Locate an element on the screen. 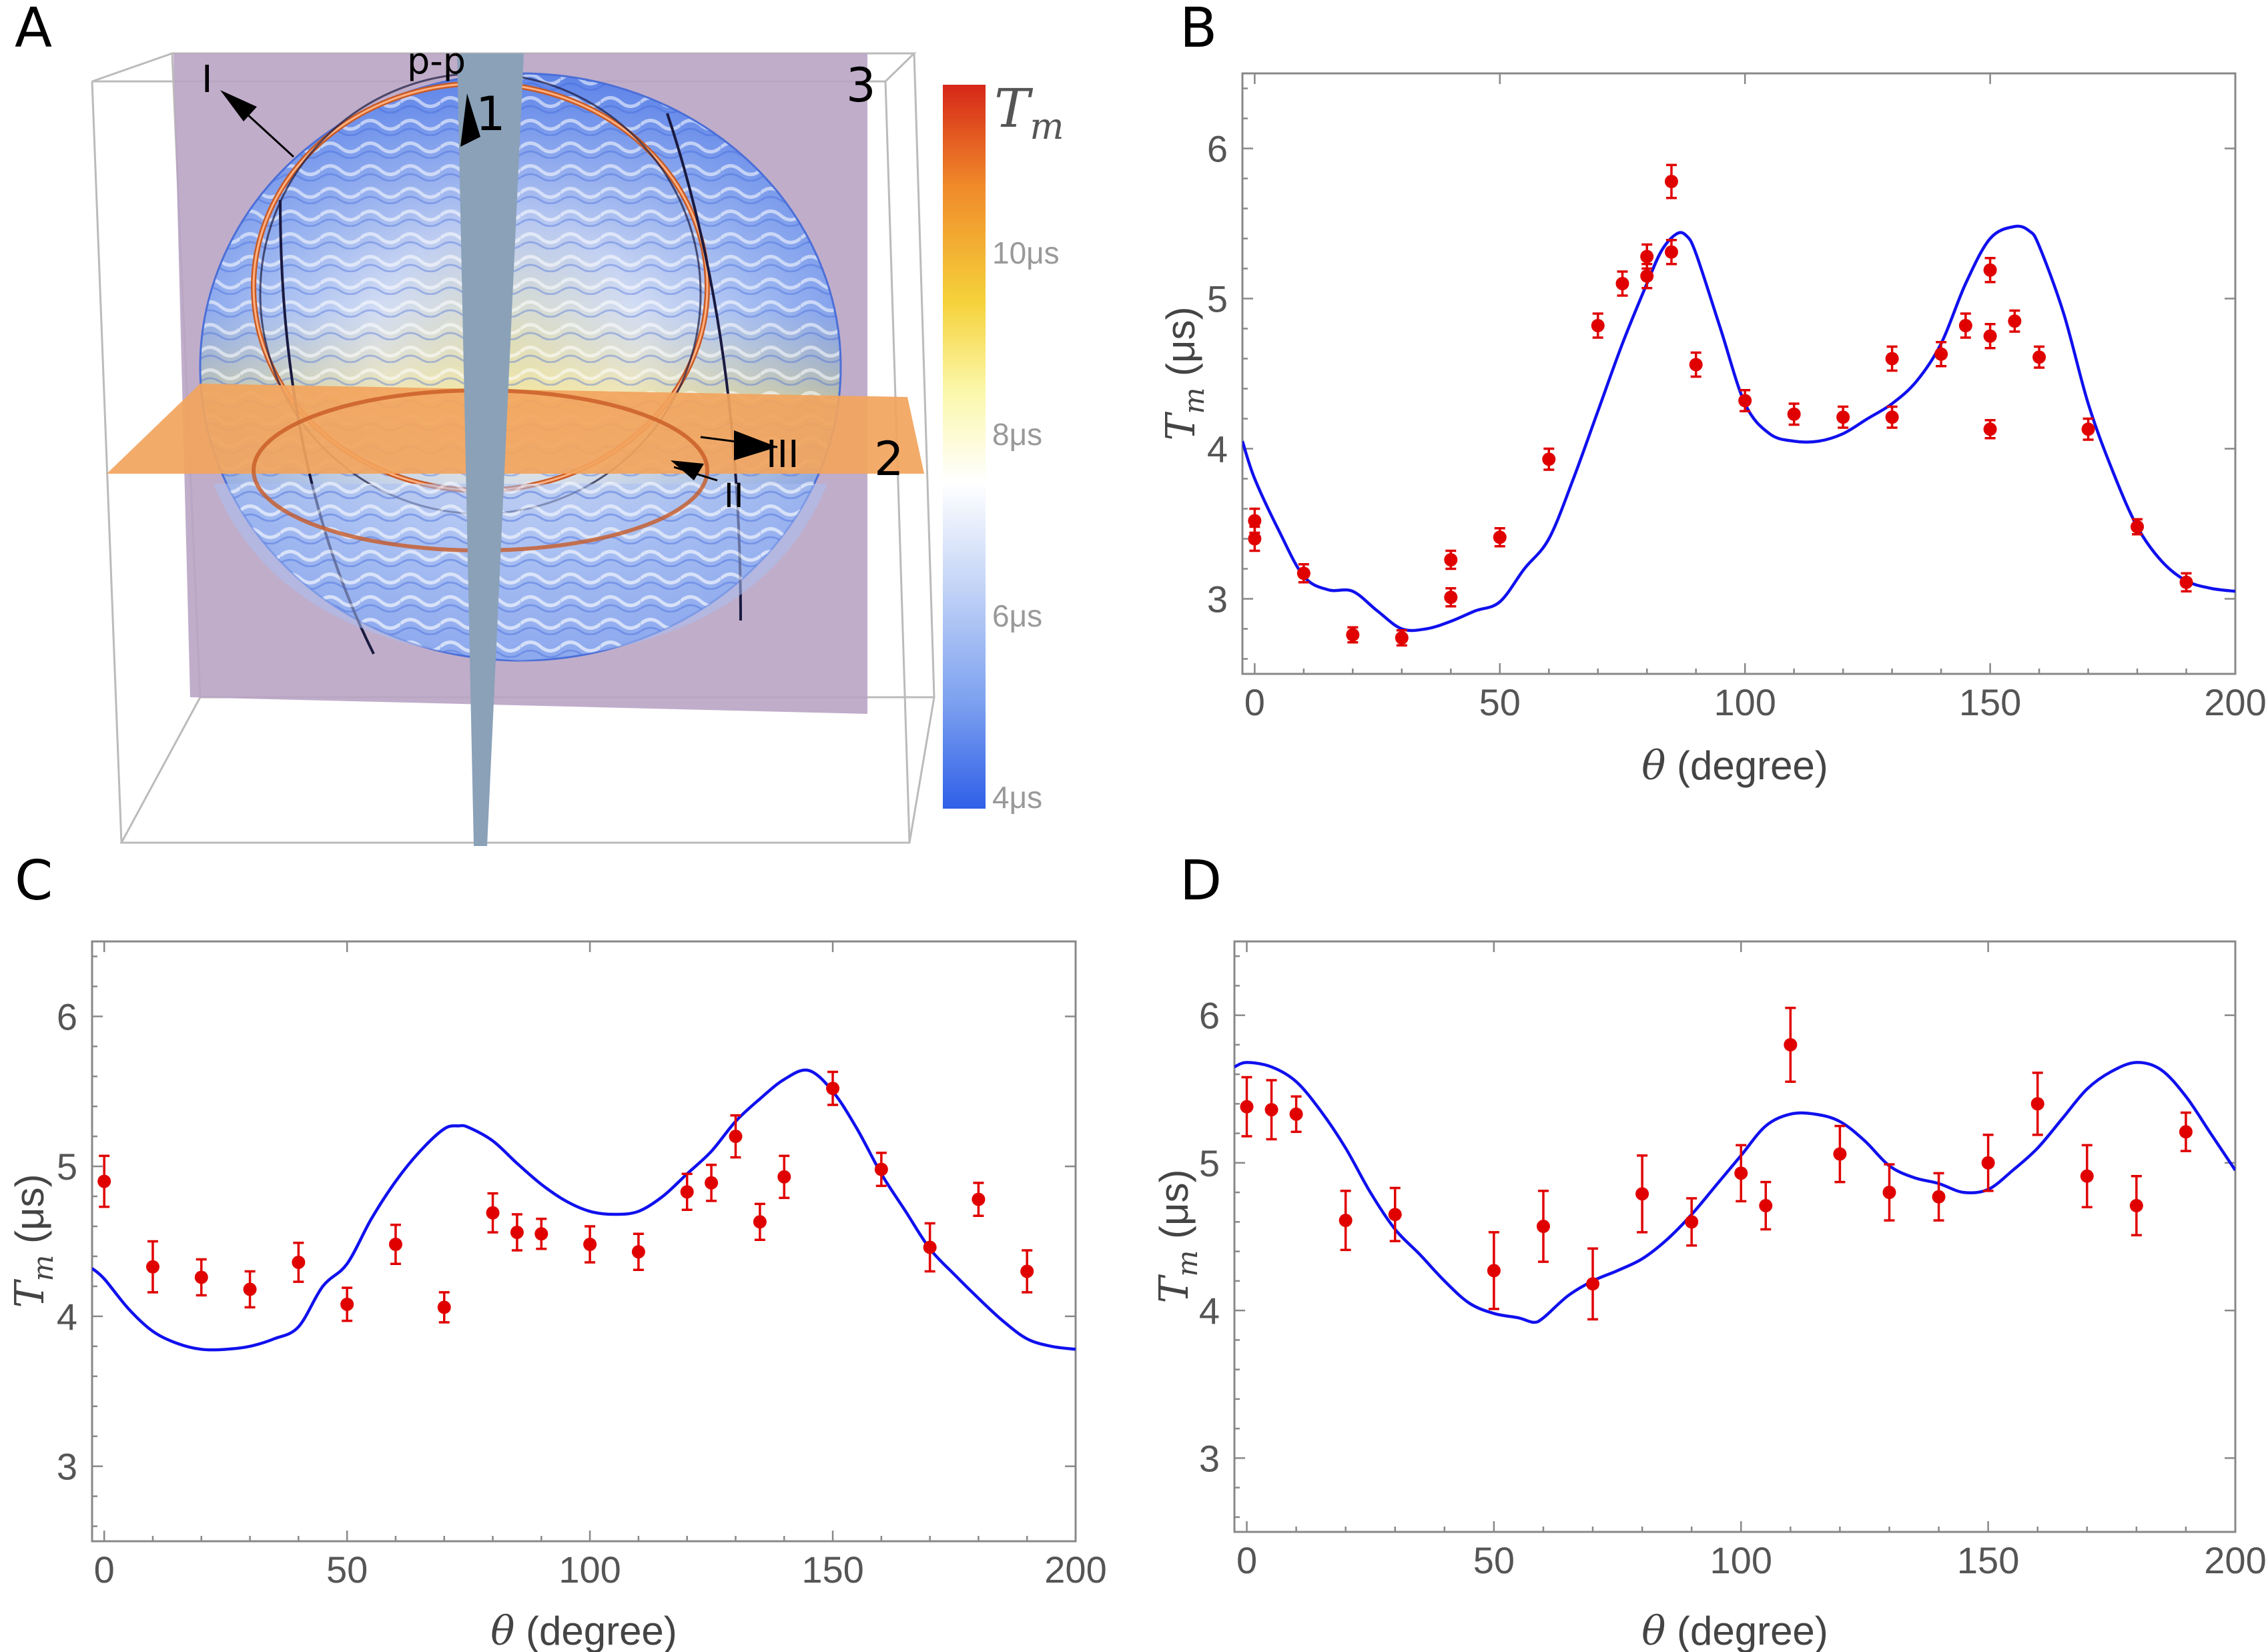 This screenshot has height=1652, width=2268. colorbar-tick-10: 10μs is located at coordinates (1026, 253).